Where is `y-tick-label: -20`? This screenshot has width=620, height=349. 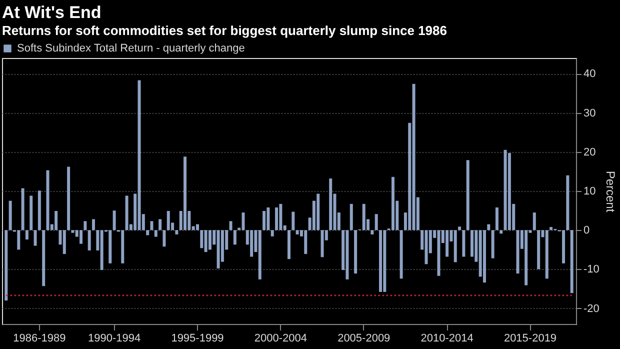
y-tick-label: -20 is located at coordinates (592, 308).